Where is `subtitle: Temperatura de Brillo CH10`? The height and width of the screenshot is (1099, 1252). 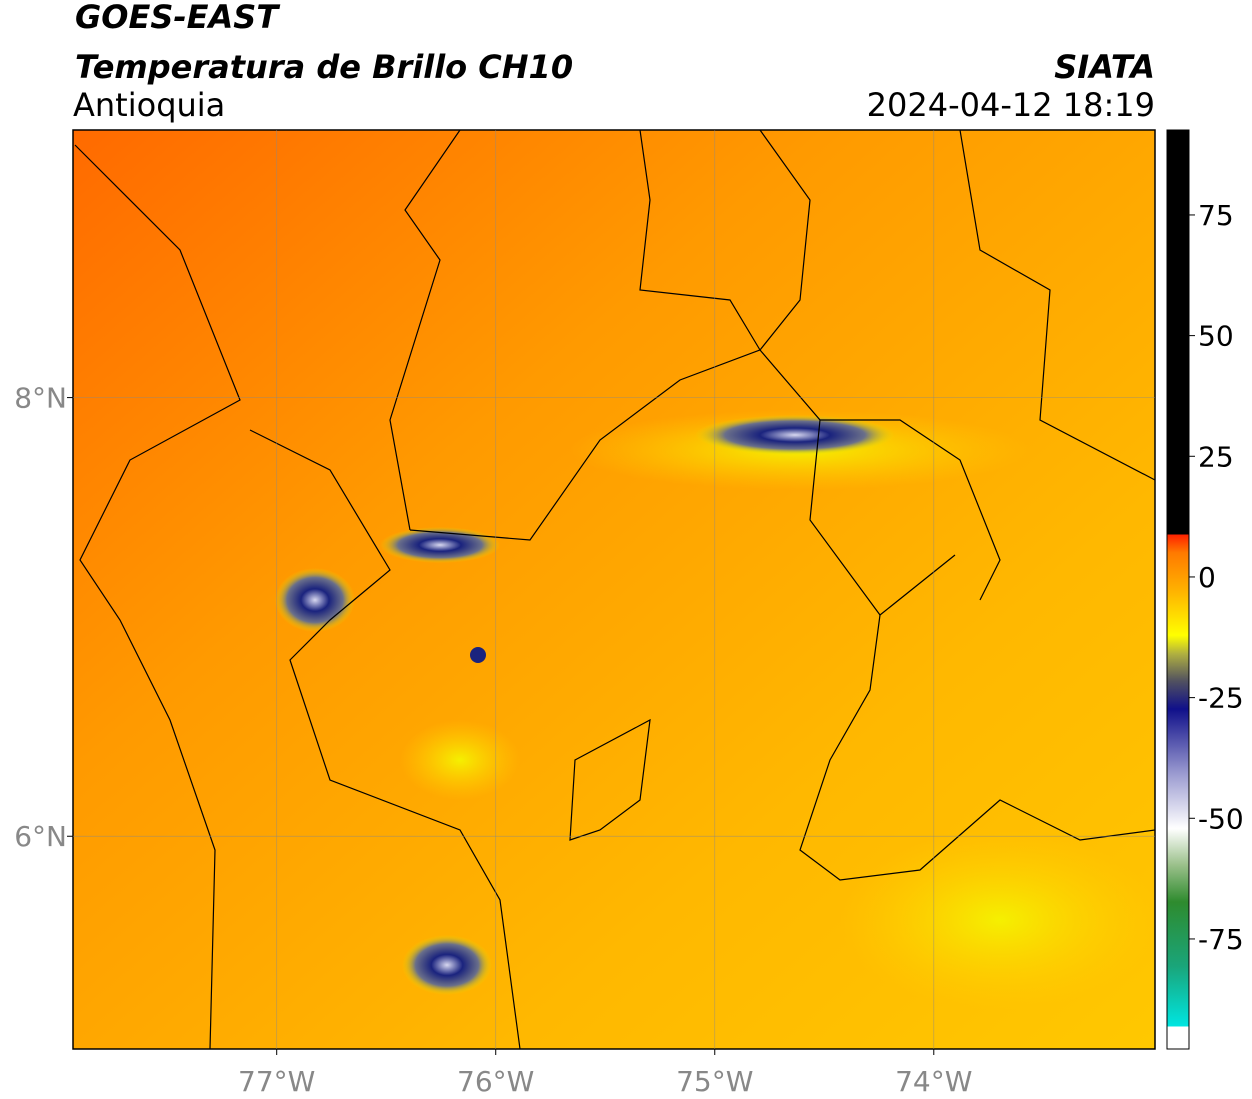
subtitle: Temperatura de Brillo CH10 is located at coordinates (324, 67).